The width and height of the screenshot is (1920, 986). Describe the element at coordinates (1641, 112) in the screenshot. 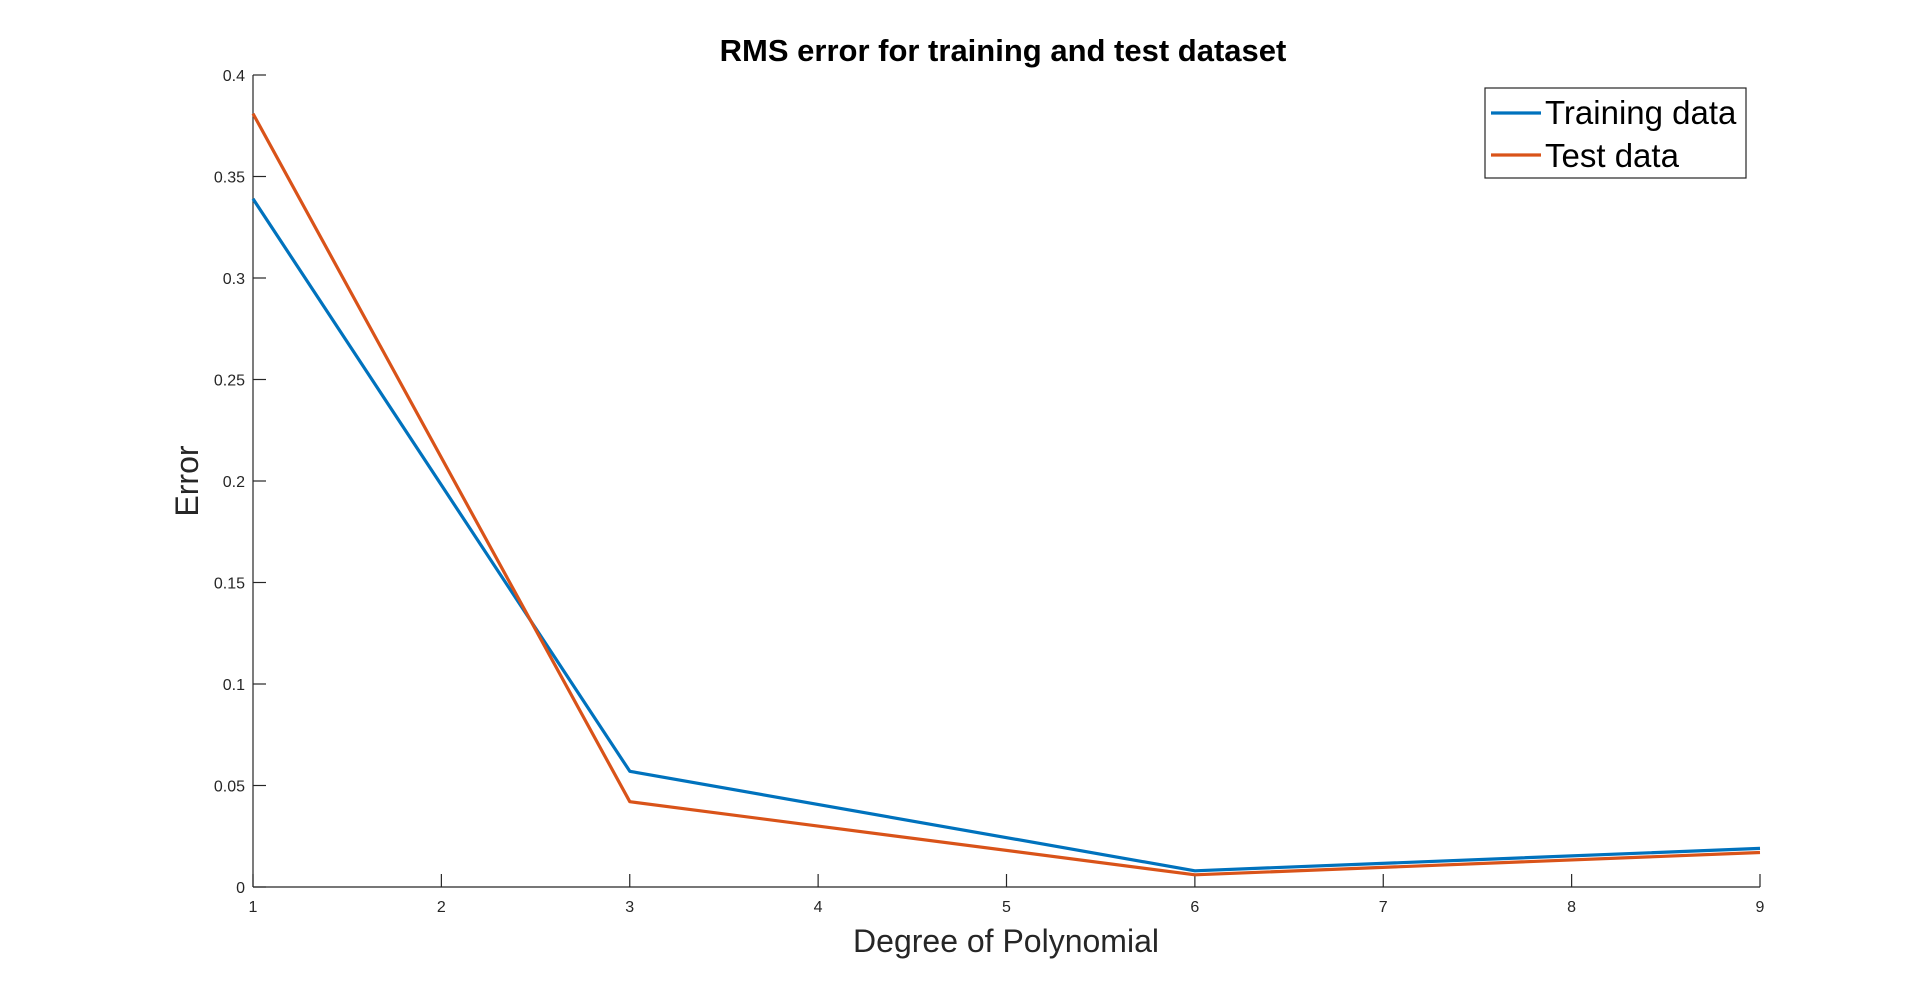

I see `legend-label-training-data: Training data` at that location.